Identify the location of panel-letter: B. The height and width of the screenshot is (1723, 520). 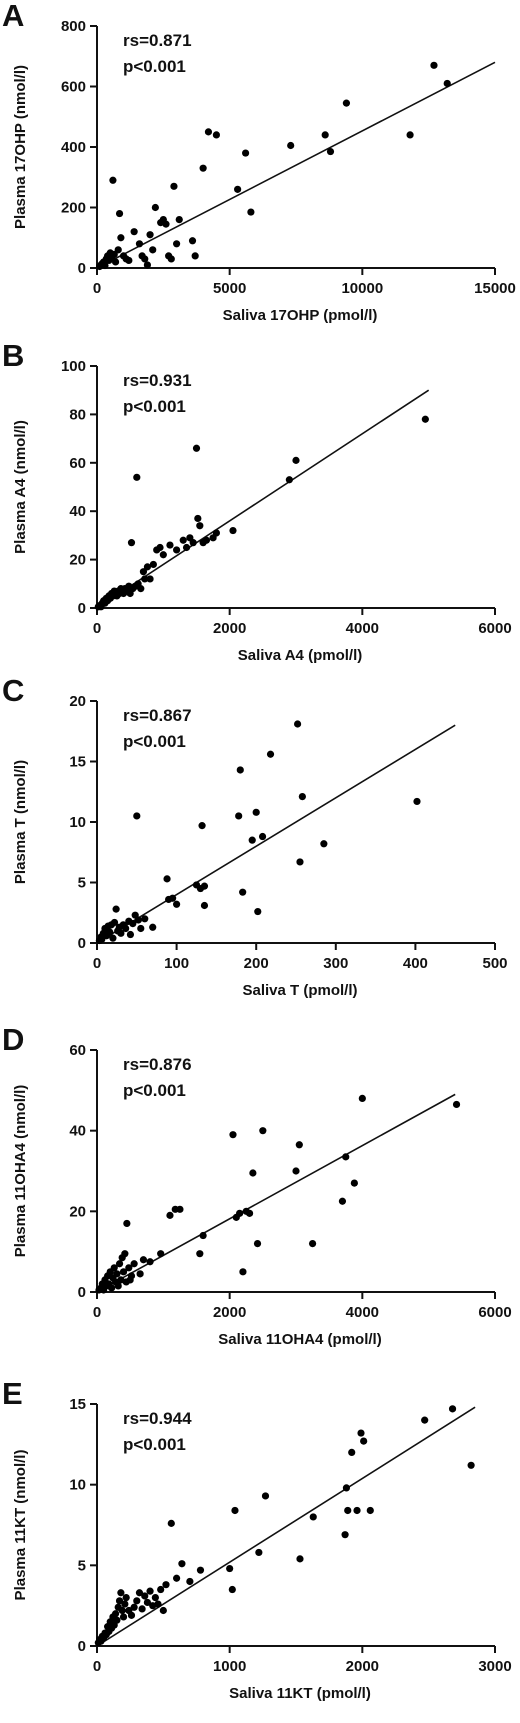
(13, 355).